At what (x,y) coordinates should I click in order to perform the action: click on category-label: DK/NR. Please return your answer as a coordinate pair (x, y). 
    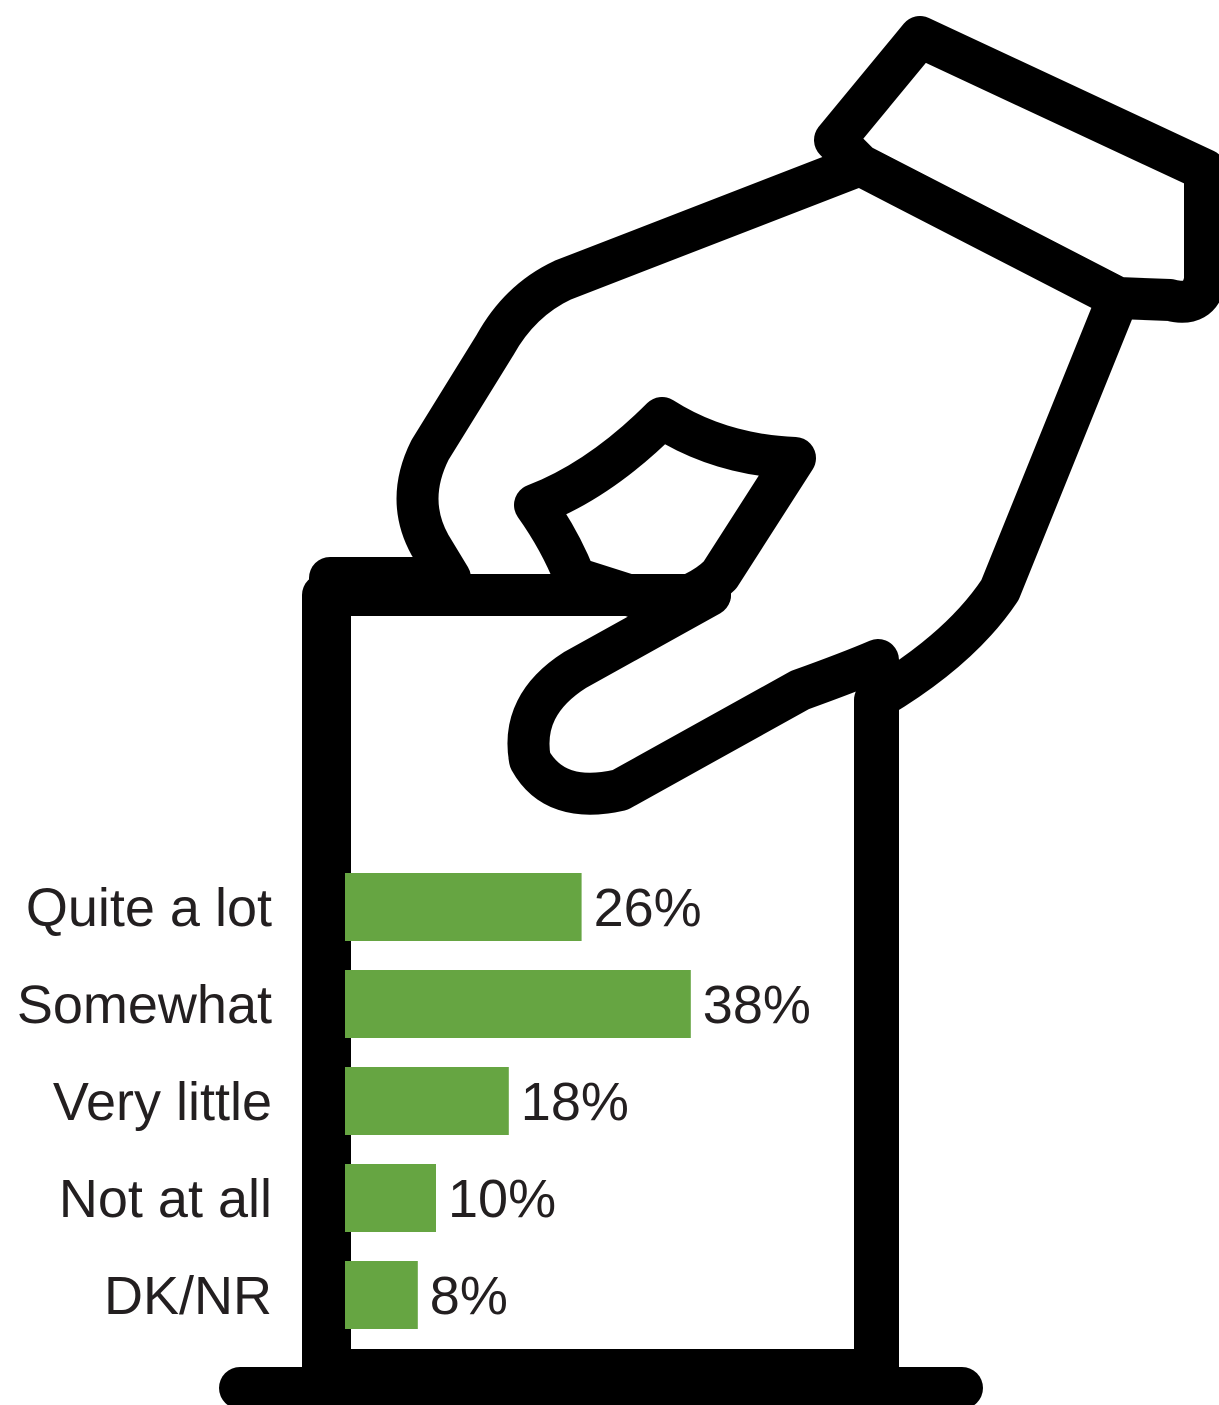
    Looking at the image, I should click on (188, 1296).